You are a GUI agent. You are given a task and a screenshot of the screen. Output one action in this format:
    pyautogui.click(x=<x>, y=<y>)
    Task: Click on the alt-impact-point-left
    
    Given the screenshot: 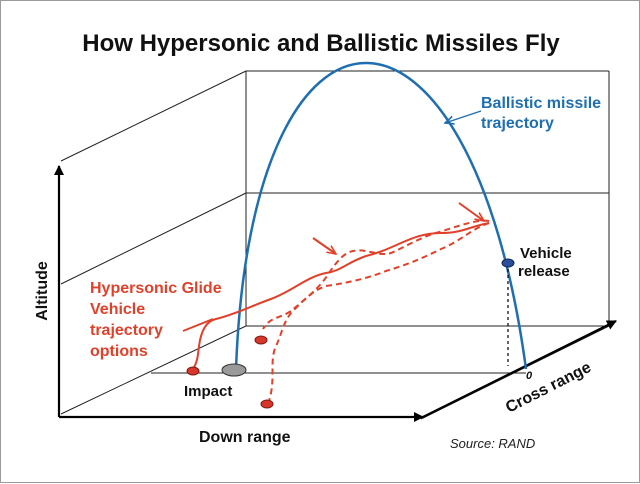 What is the action you would take?
    pyautogui.click(x=193, y=371)
    